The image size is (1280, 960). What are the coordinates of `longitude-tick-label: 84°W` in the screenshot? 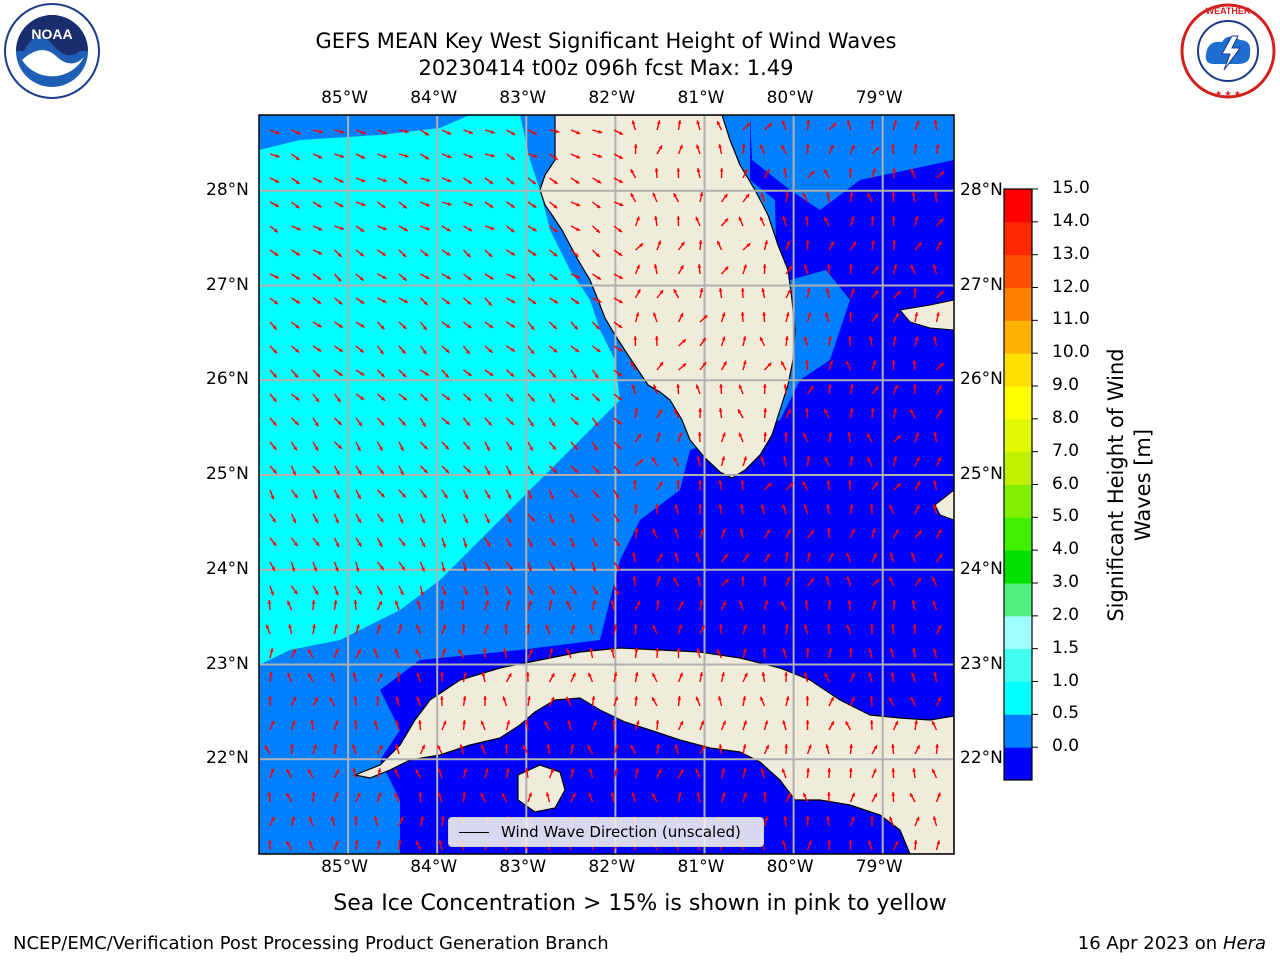 It's located at (434, 98).